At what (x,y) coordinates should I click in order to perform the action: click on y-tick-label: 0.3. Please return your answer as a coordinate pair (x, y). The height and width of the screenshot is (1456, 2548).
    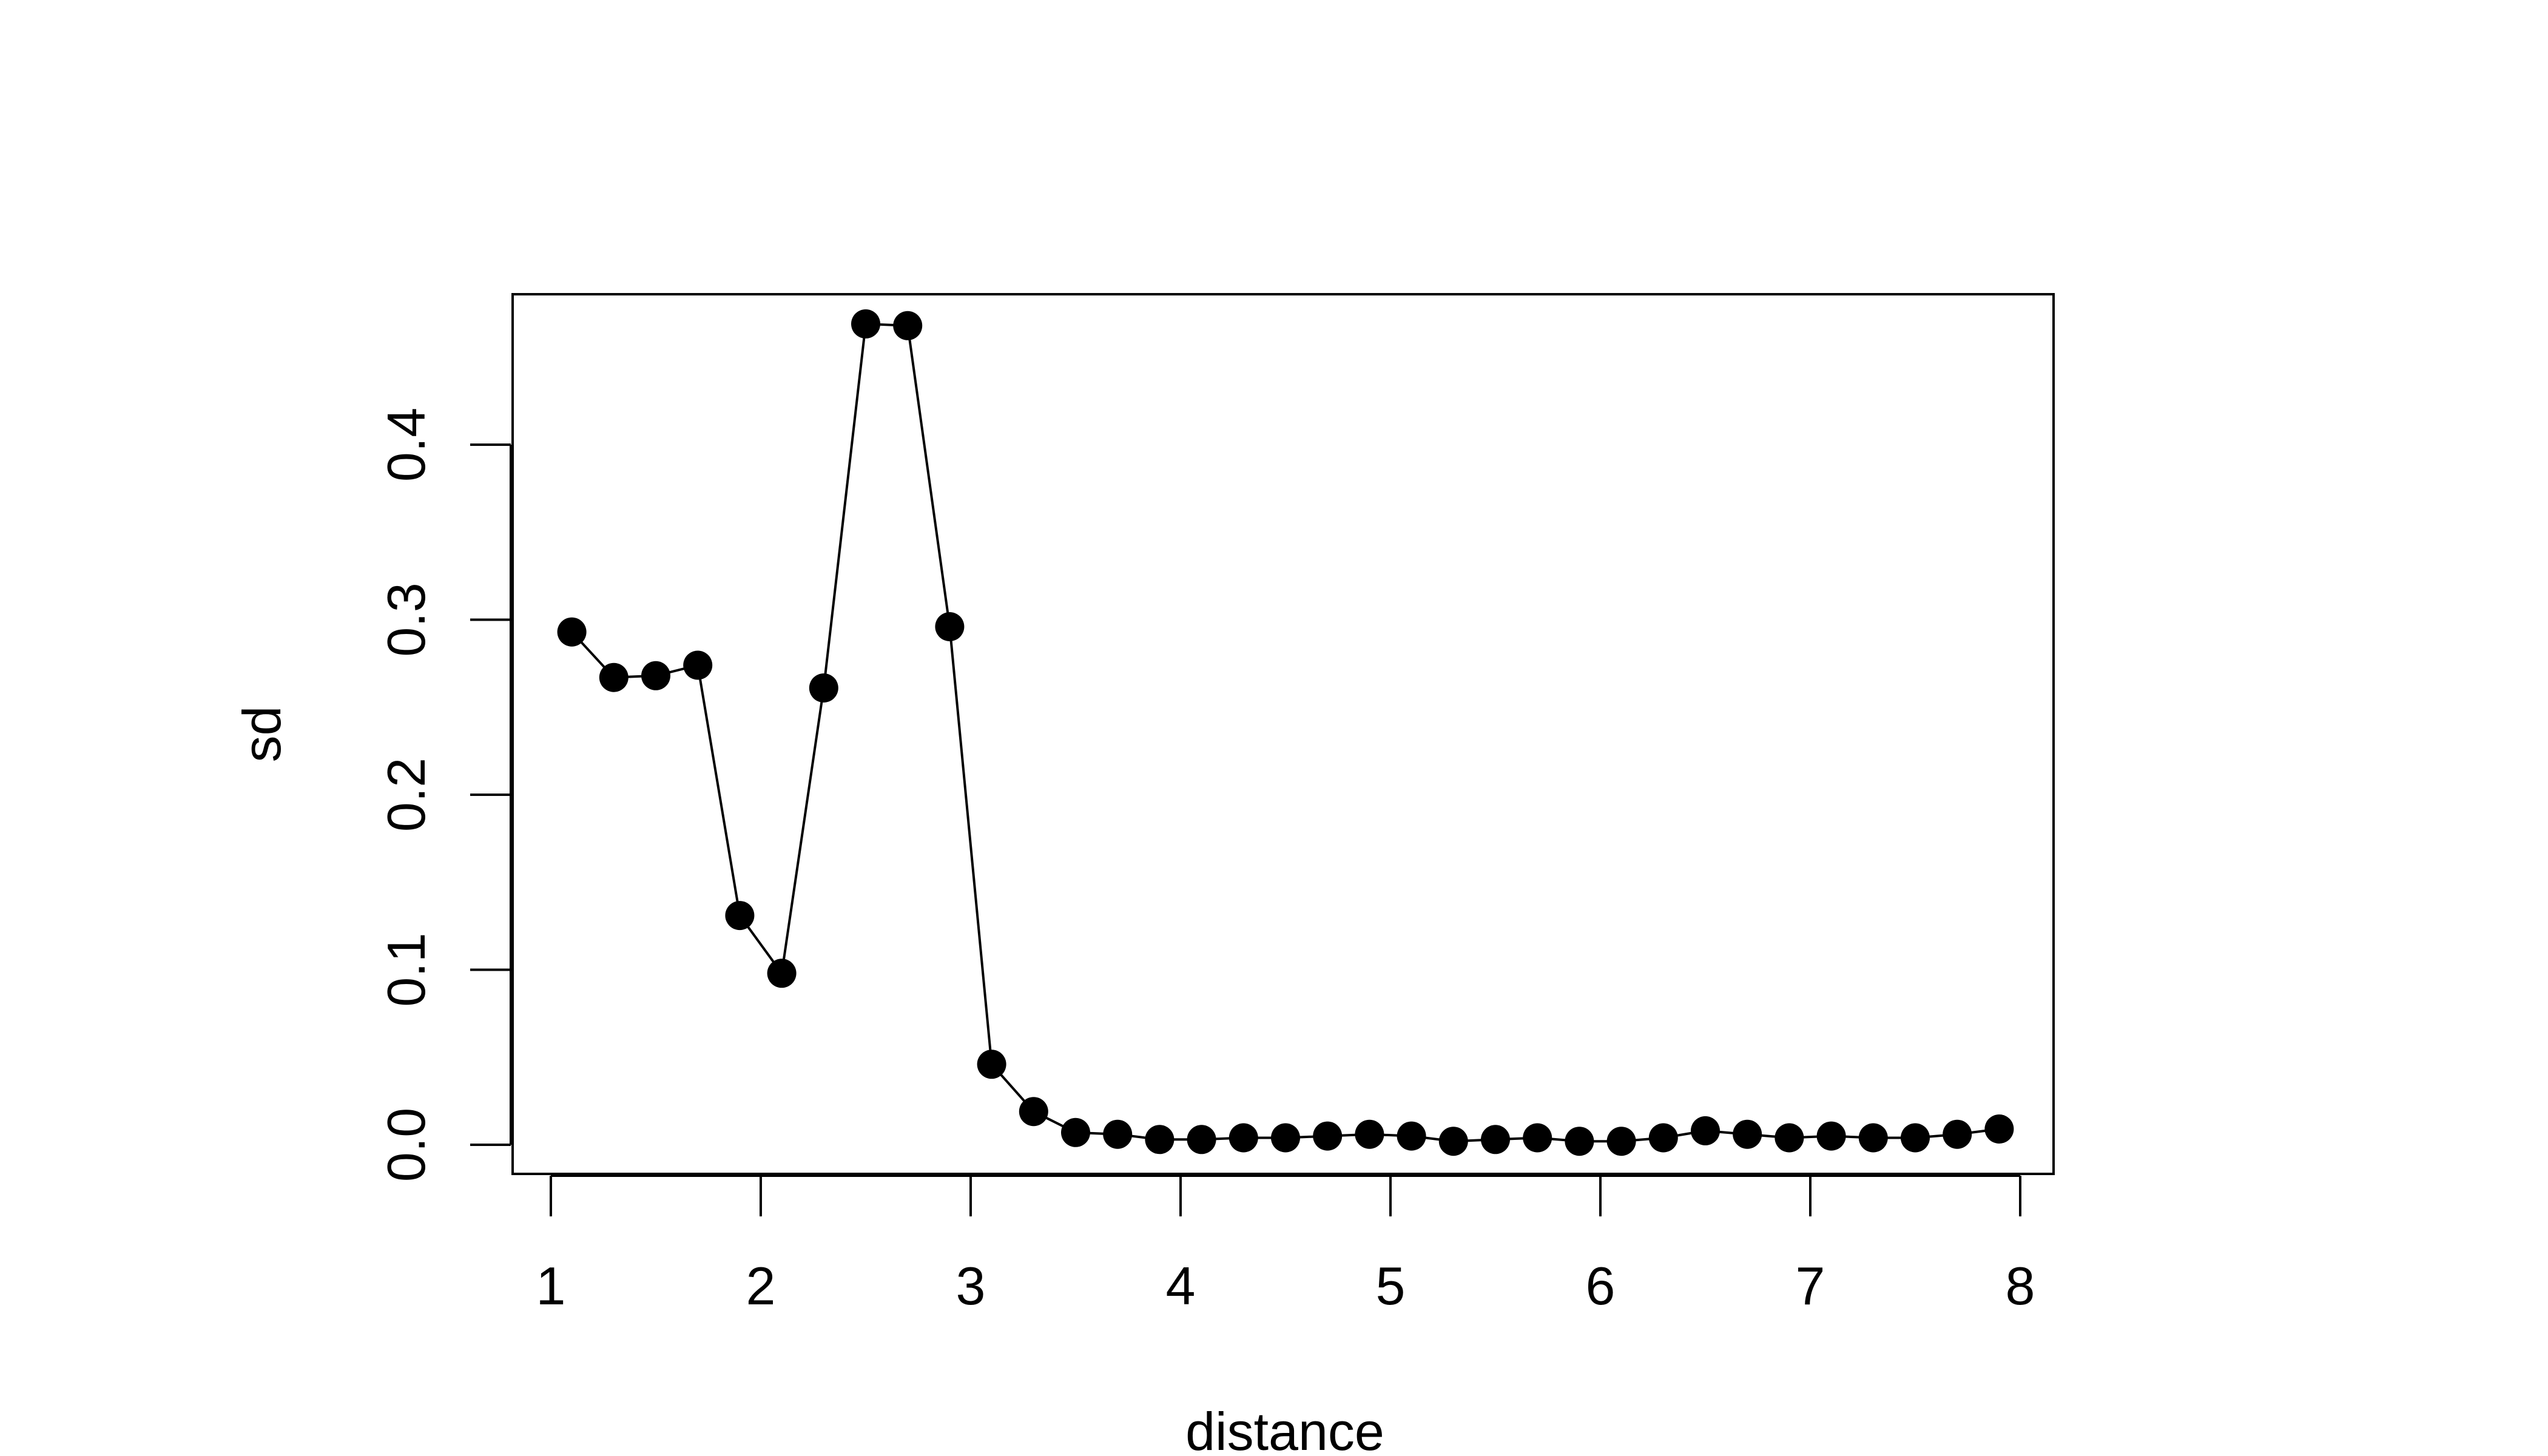
    Looking at the image, I should click on (406, 619).